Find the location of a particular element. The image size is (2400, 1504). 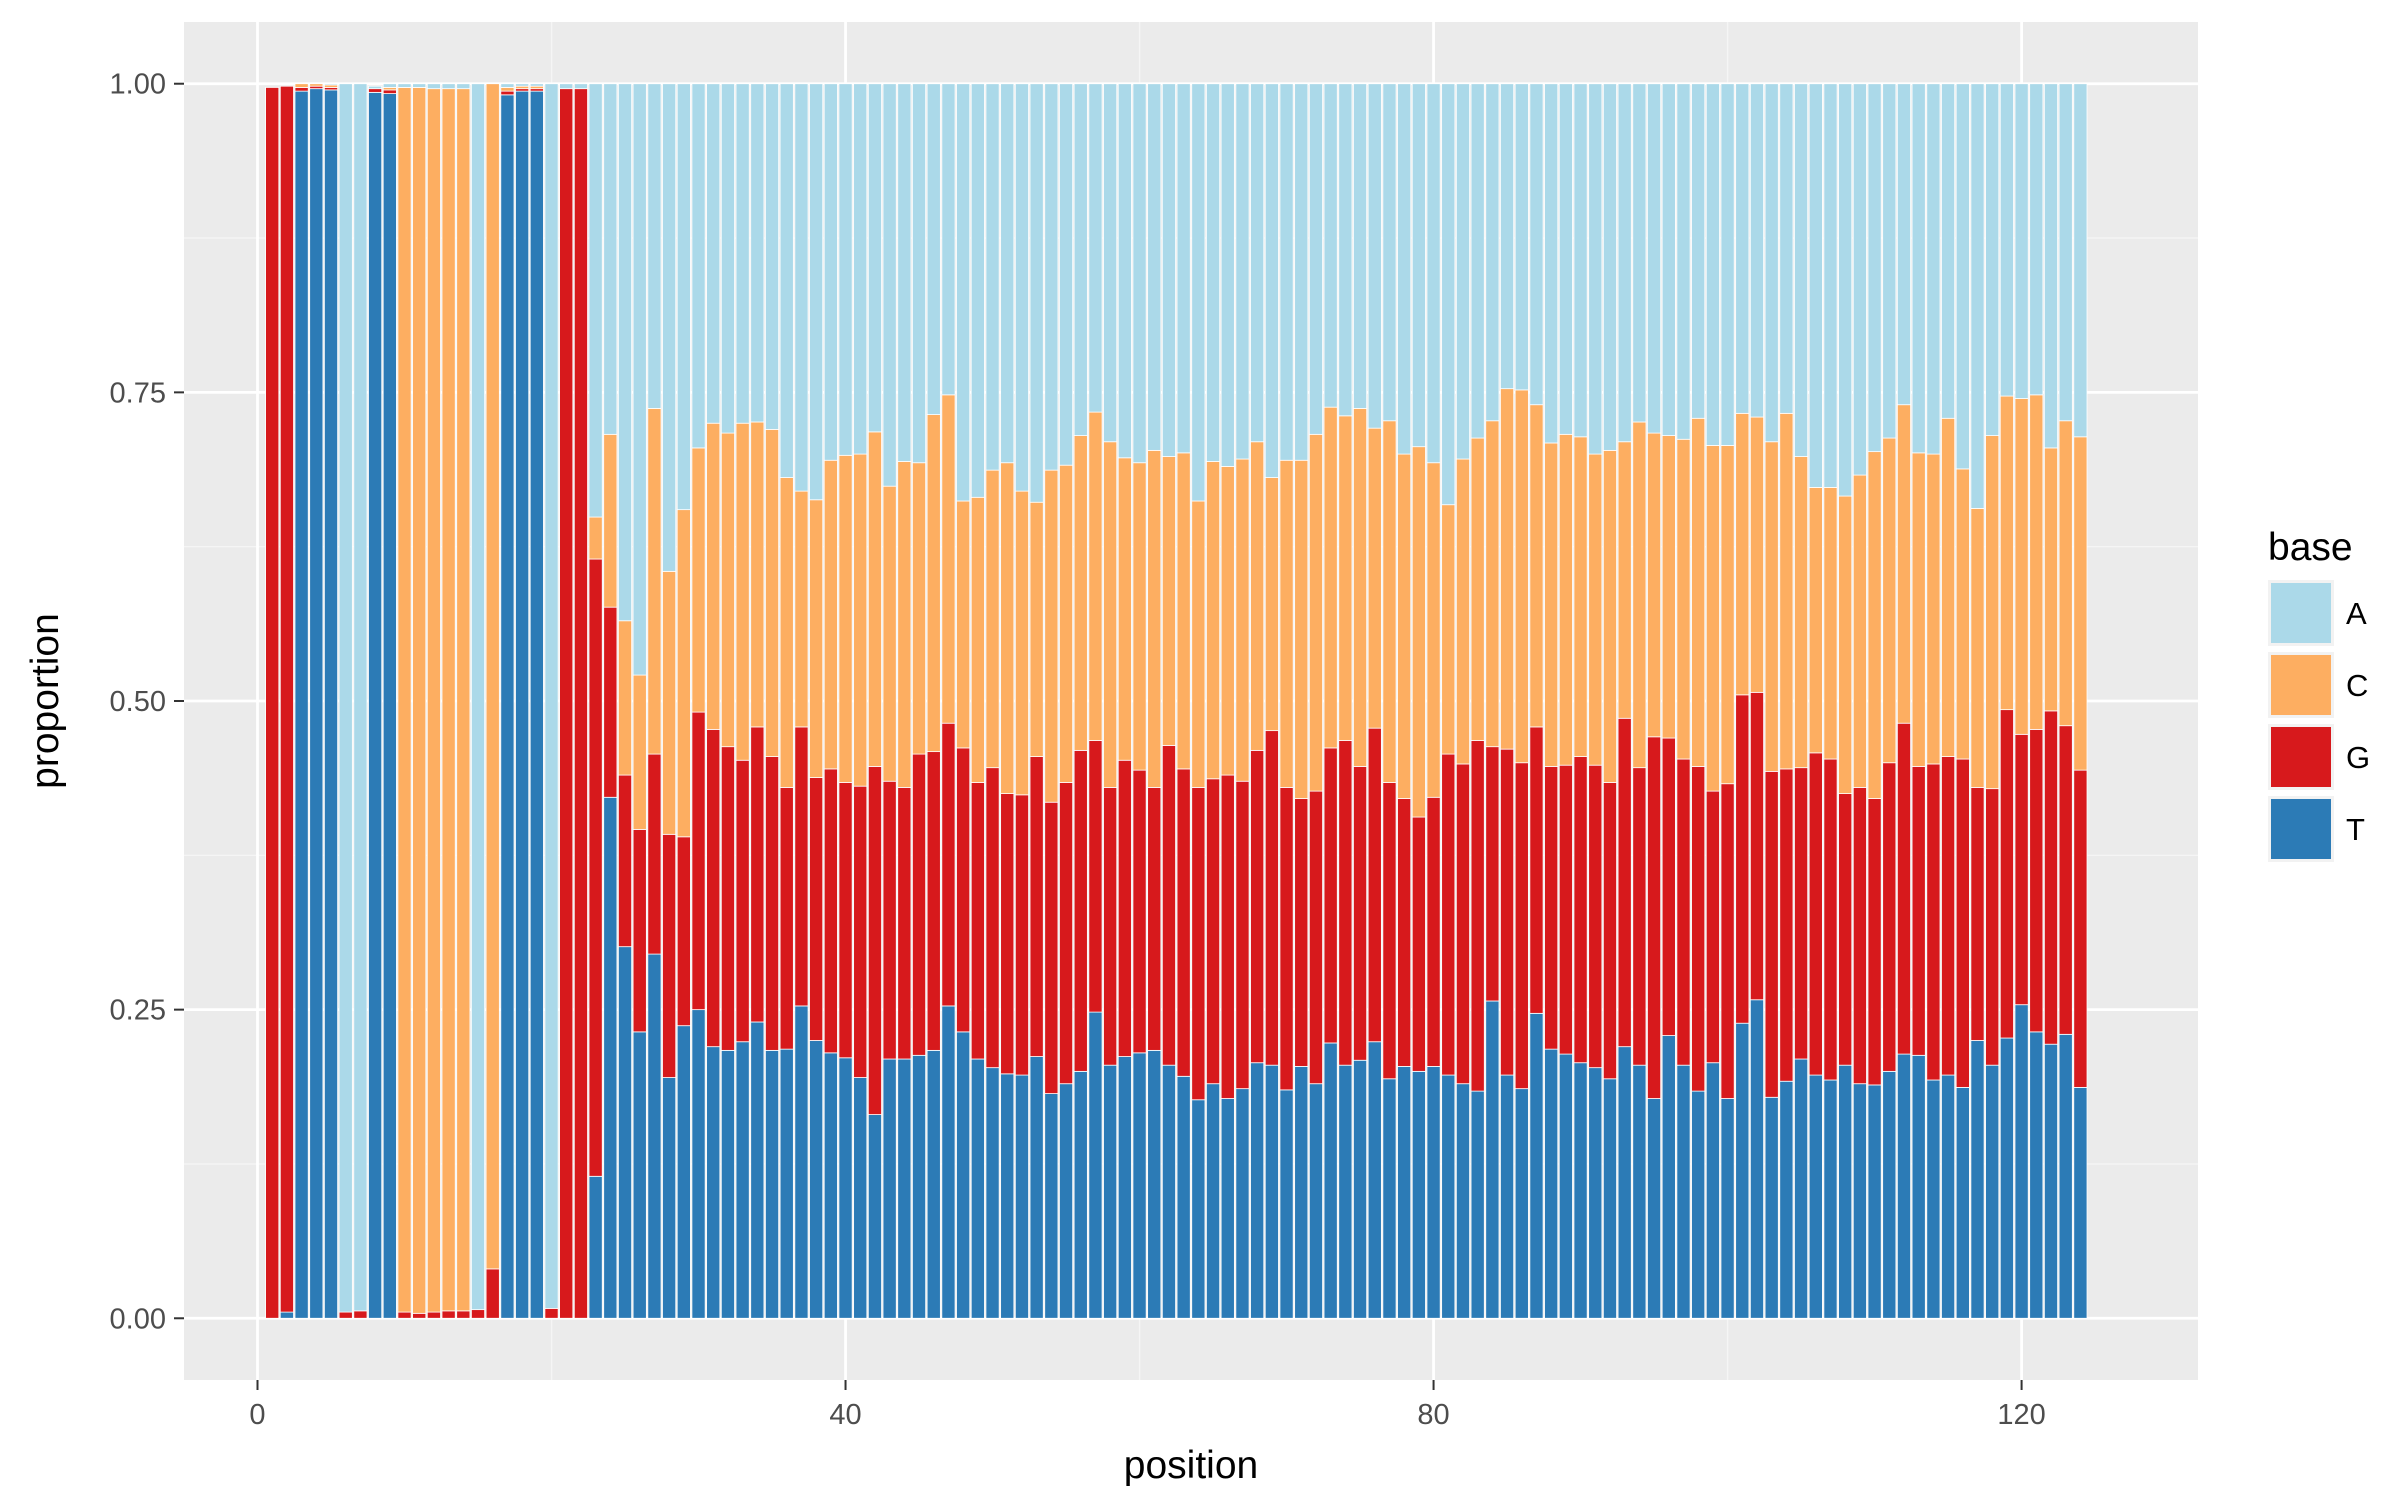

x-tick-label: 120 is located at coordinates (2021, 1415).